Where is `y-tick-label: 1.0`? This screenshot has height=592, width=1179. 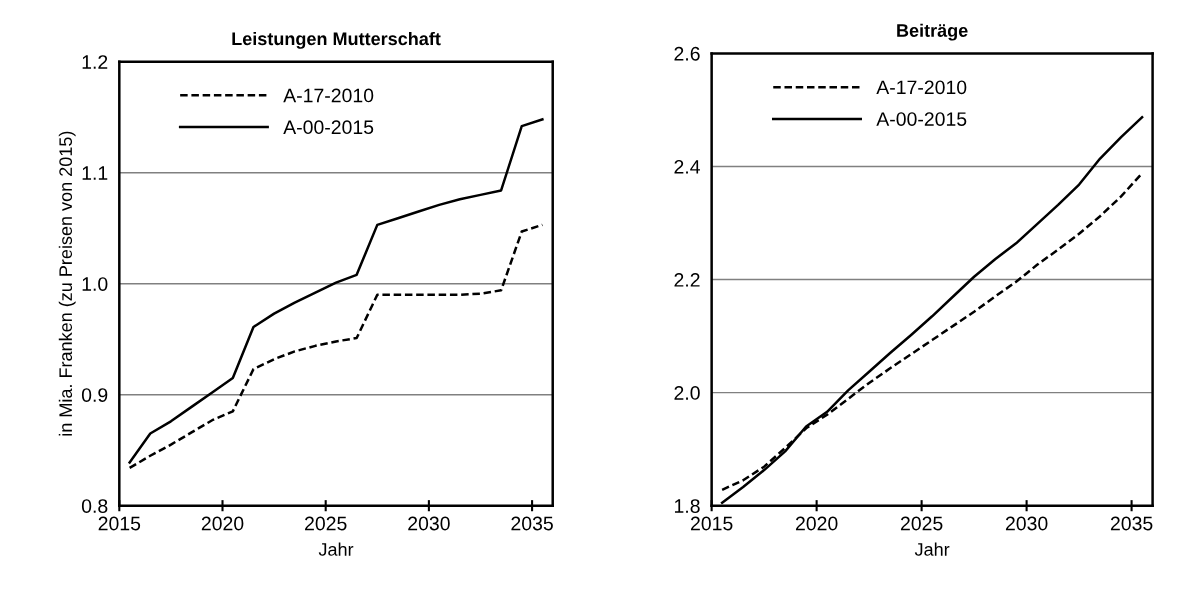
y-tick-label: 1.0 is located at coordinates (95, 284).